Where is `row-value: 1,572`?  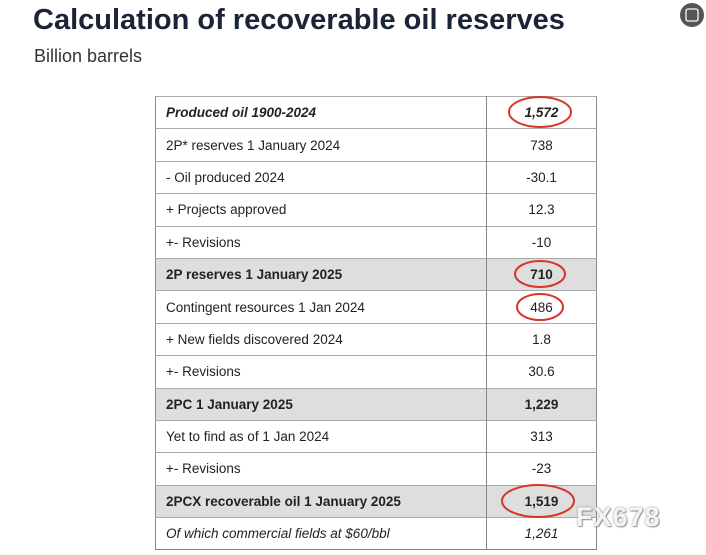
row-value: 1,572 is located at coordinates (541, 112).